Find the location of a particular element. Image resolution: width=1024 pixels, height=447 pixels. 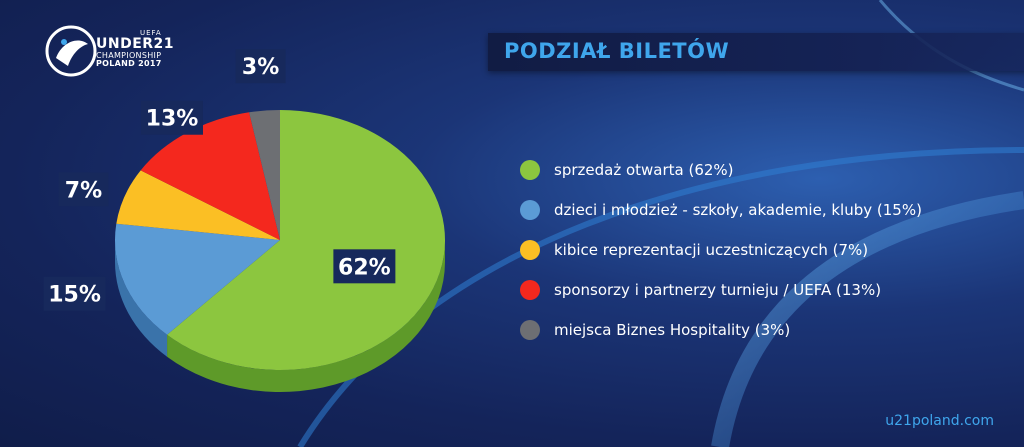

legend-item: sprzedaż otwarta (62%) is located at coordinates (765, 180).